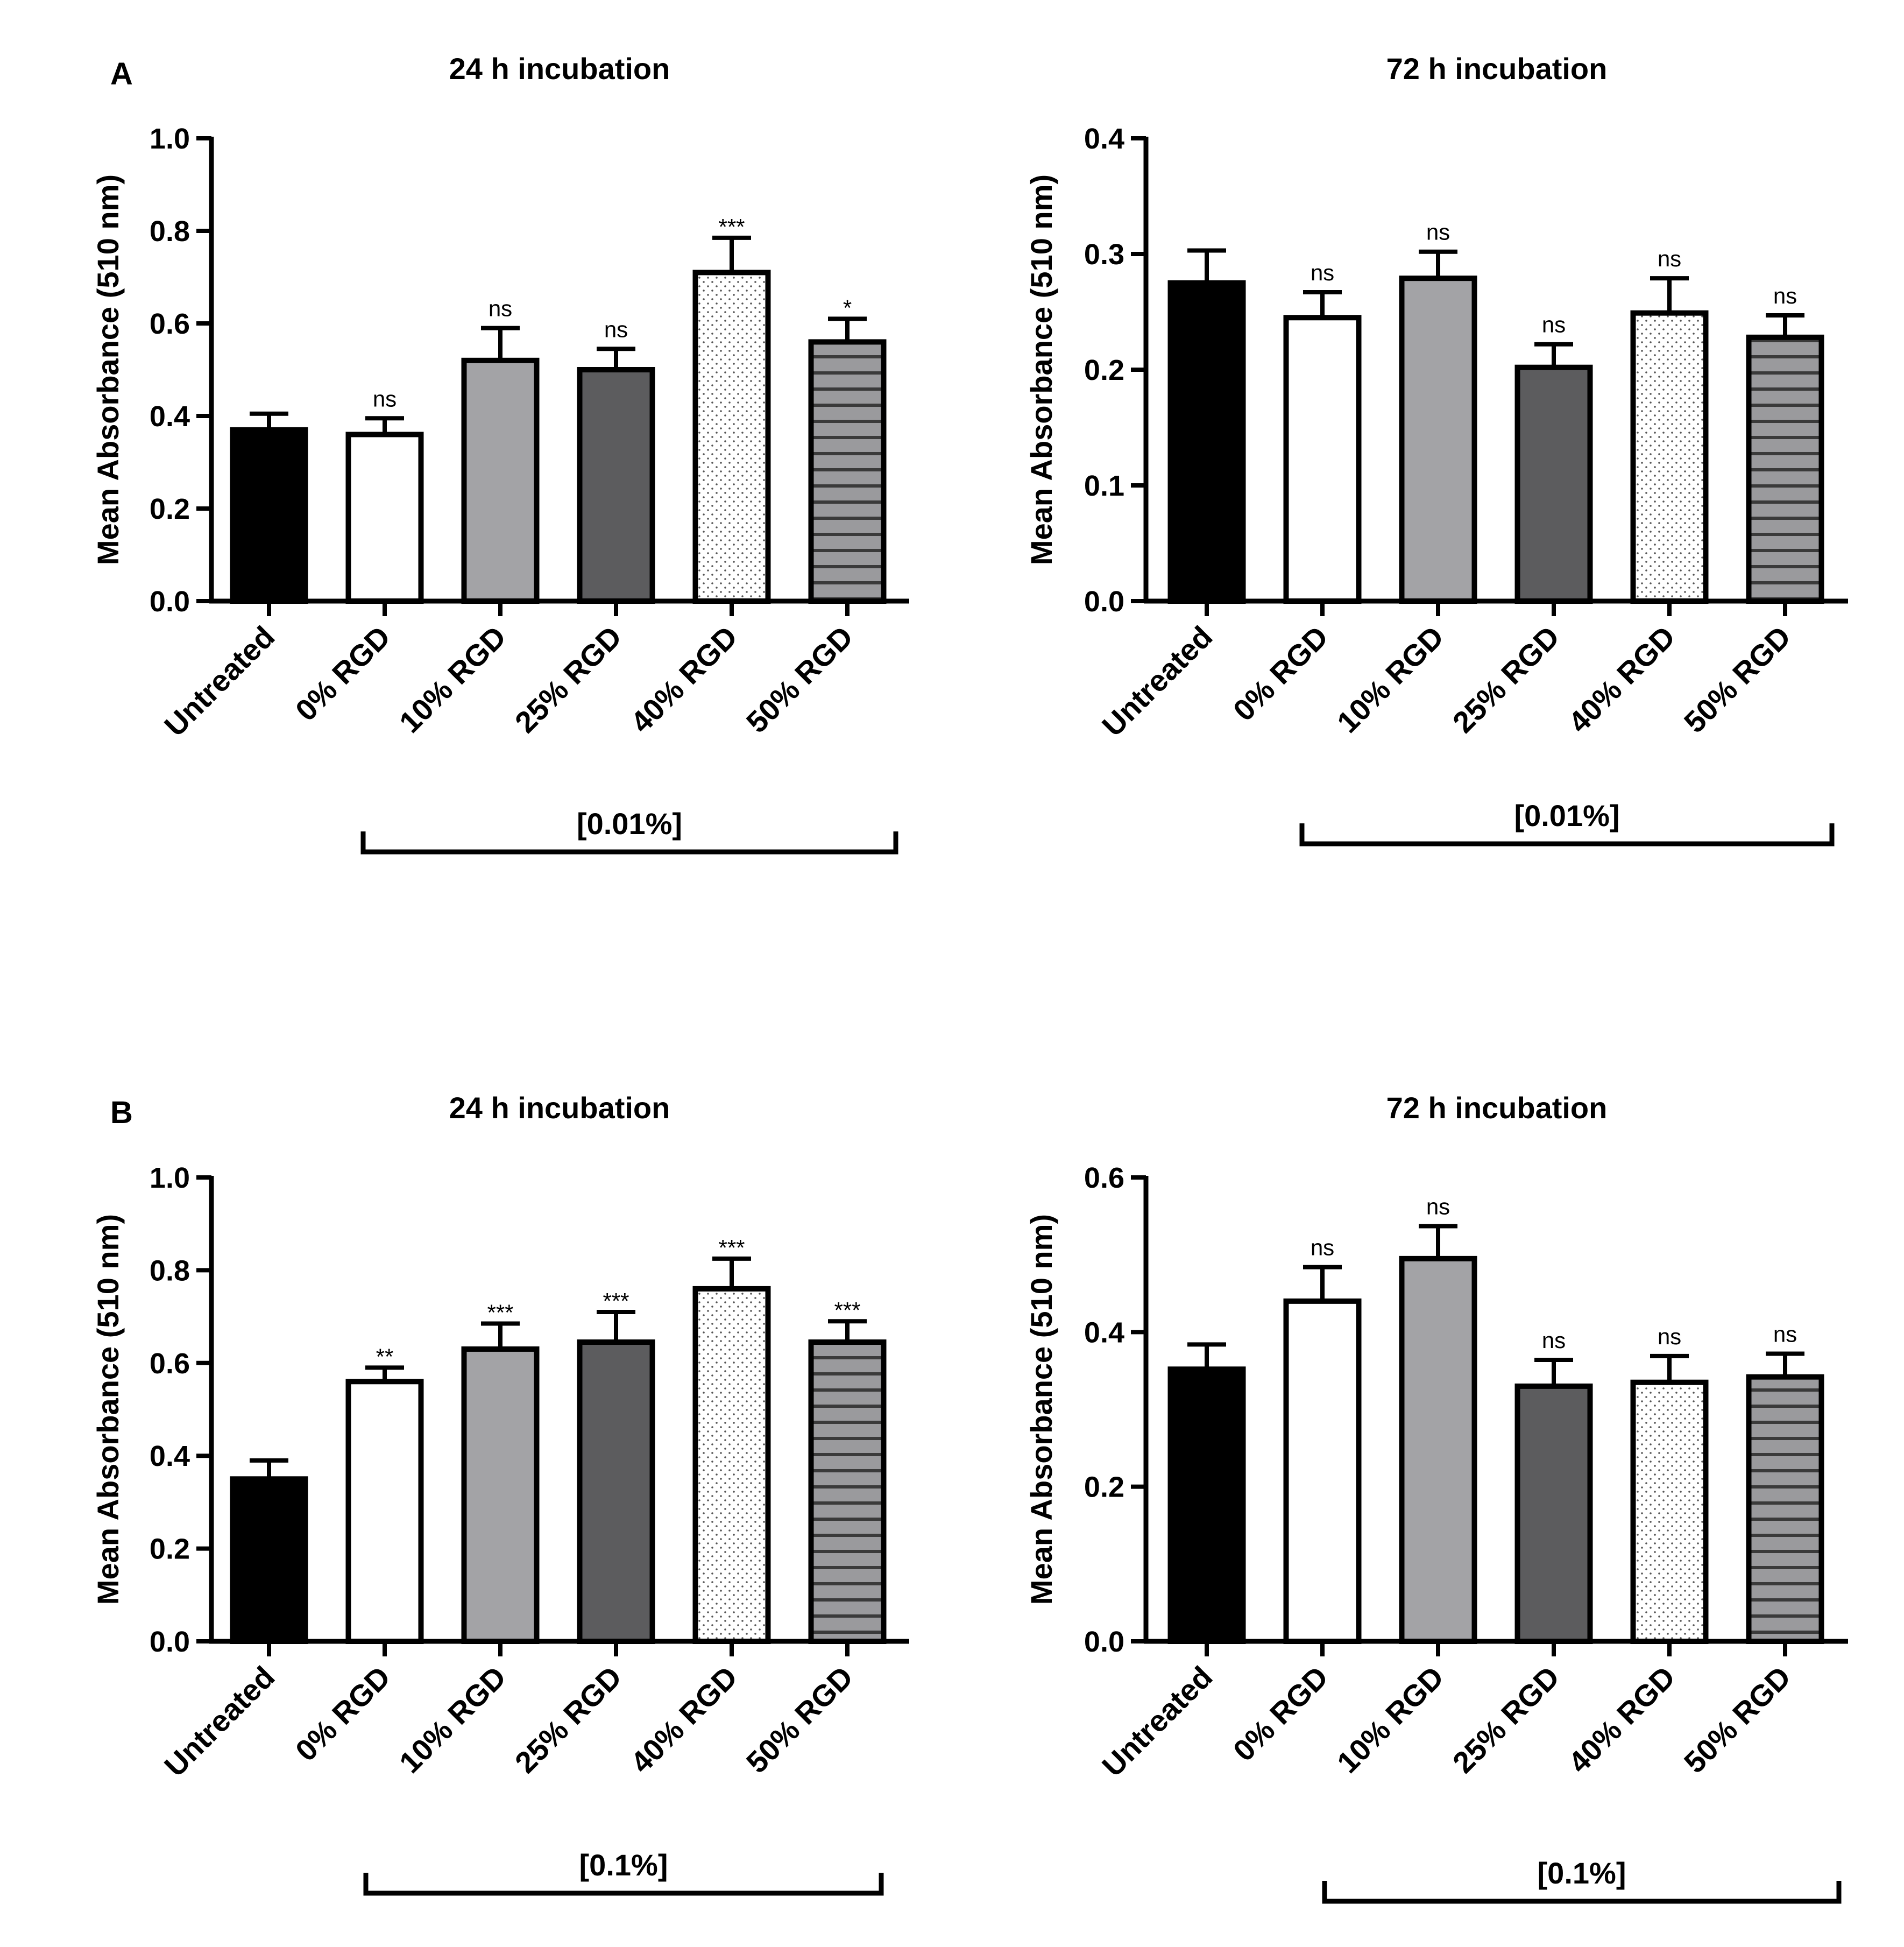  Describe the element at coordinates (1104, 486) in the screenshot. I see `chart-1-y-tick-label: 0.1` at that location.